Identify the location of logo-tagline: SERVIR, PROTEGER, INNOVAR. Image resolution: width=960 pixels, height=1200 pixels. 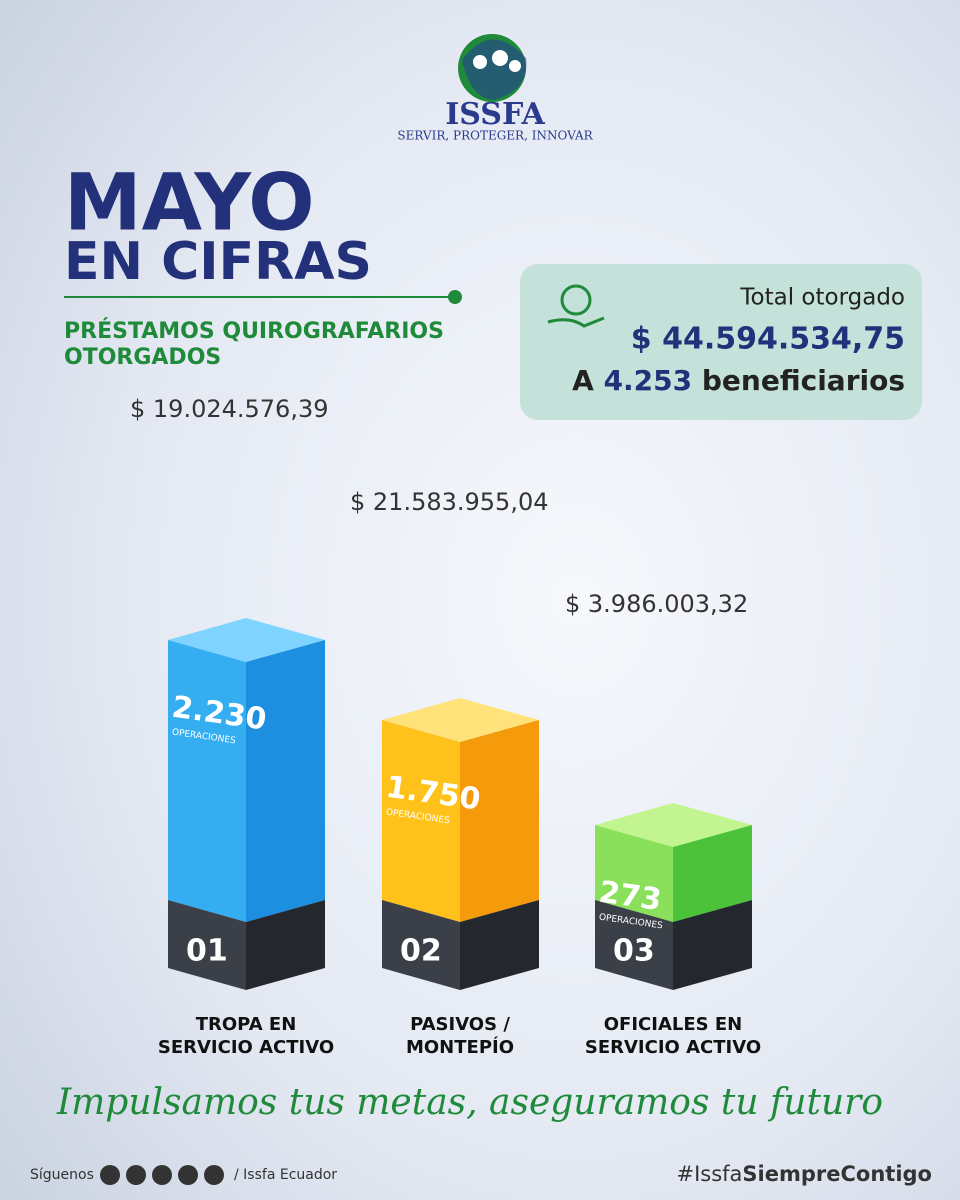
(495, 136).